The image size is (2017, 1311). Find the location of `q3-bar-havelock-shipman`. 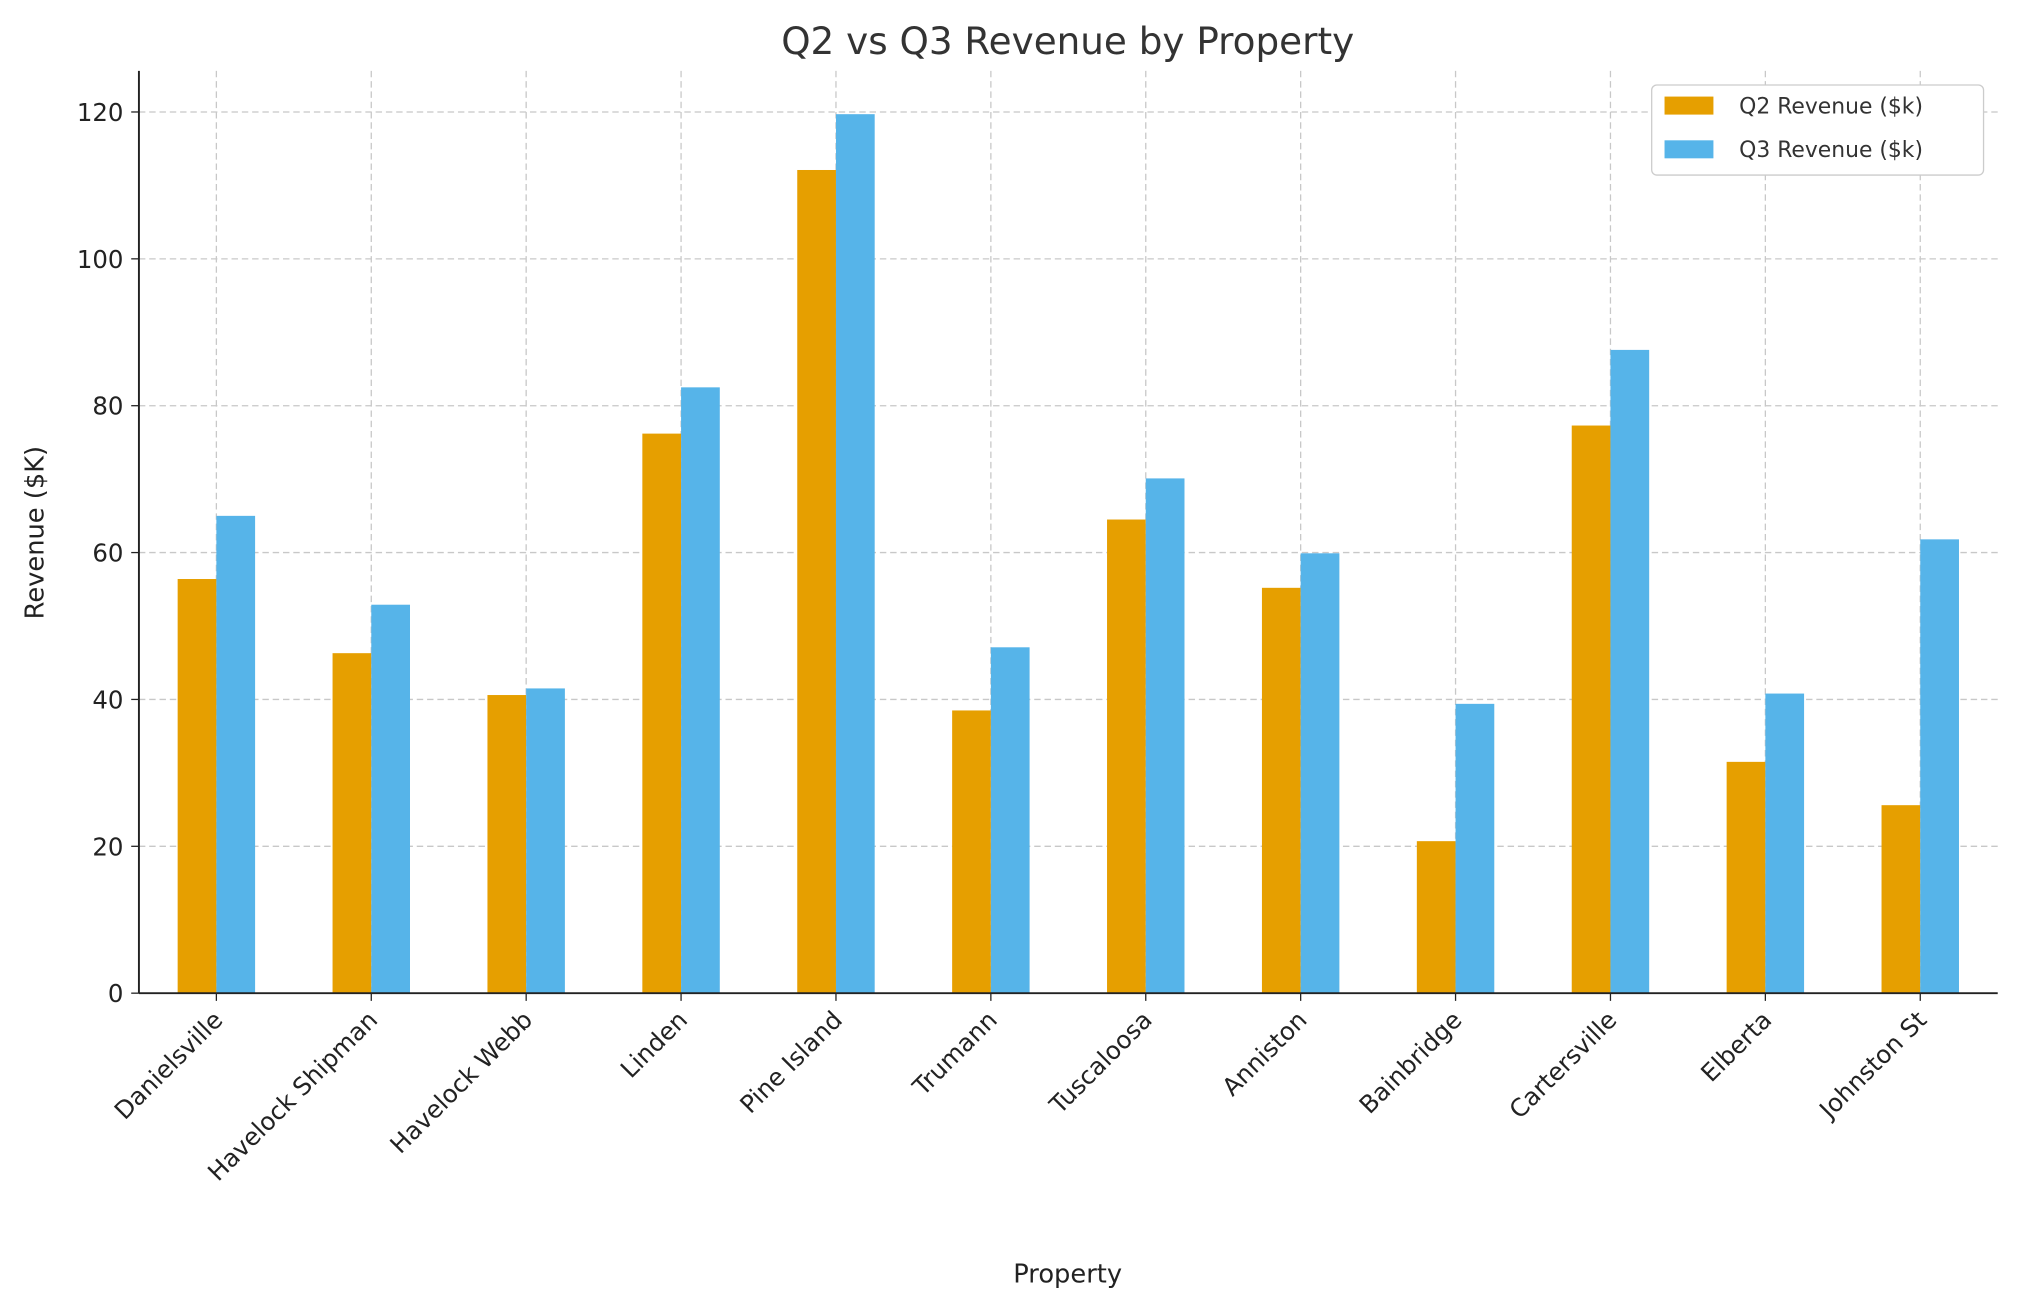

q3-bar-havelock-shipman is located at coordinates (390, 799).